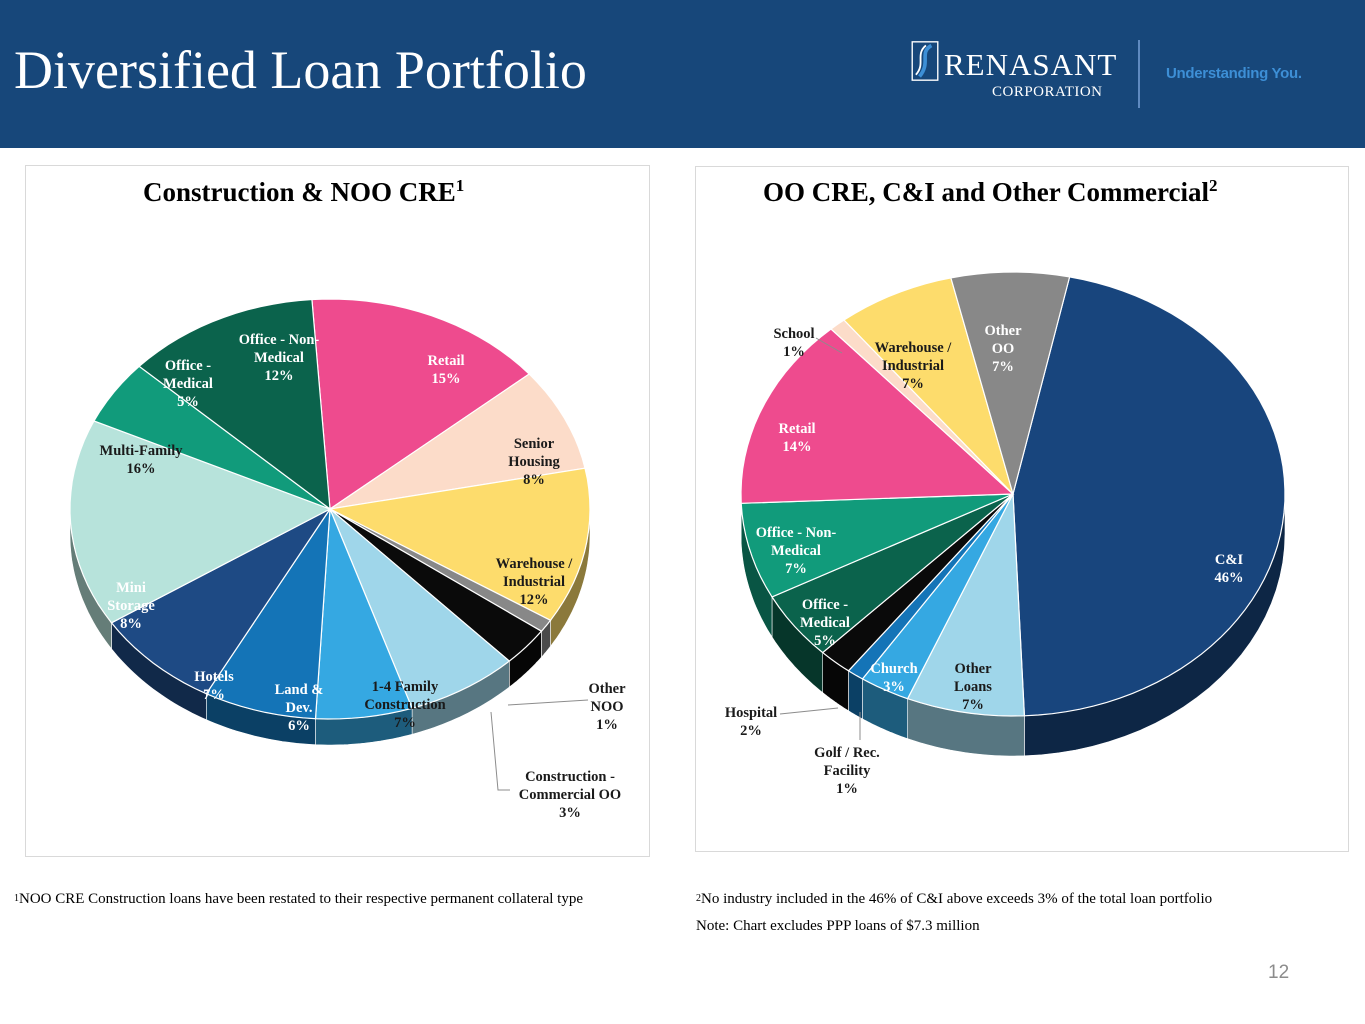 The height and width of the screenshot is (1024, 1365). I want to click on chart-title-left-text: Construction & NOO CRE, so click(299, 192).